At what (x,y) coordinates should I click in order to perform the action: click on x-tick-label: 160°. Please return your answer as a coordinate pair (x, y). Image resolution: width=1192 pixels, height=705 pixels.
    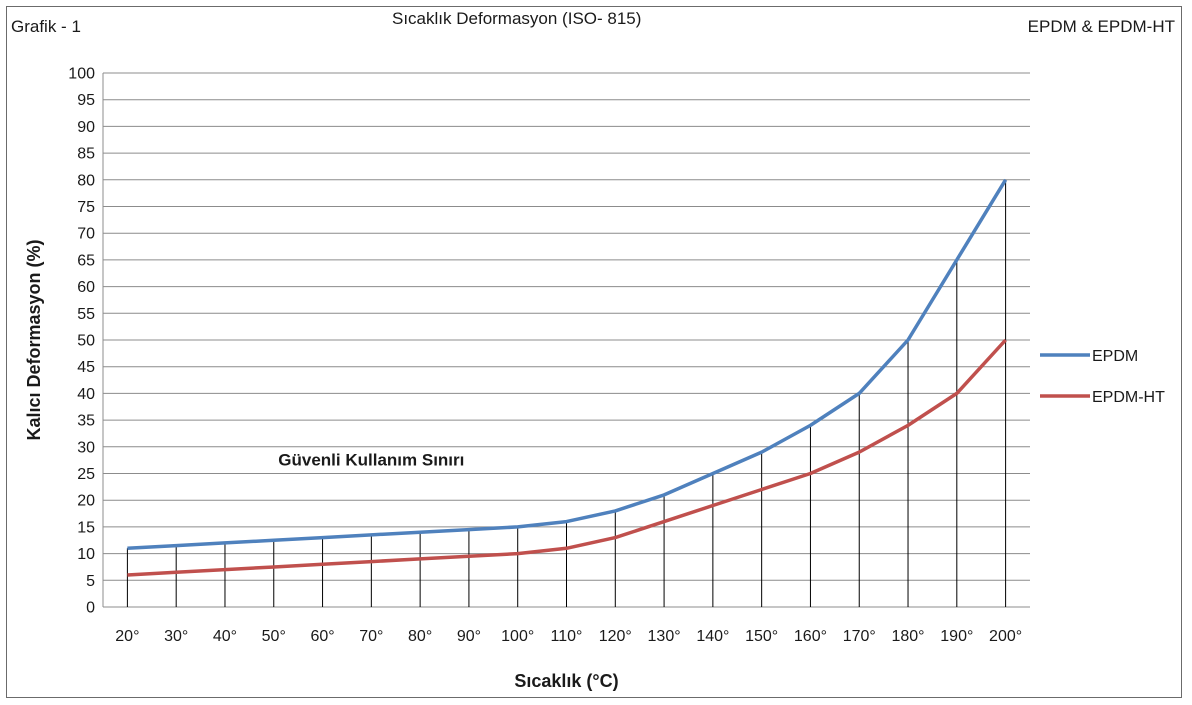
    Looking at the image, I should click on (810, 636).